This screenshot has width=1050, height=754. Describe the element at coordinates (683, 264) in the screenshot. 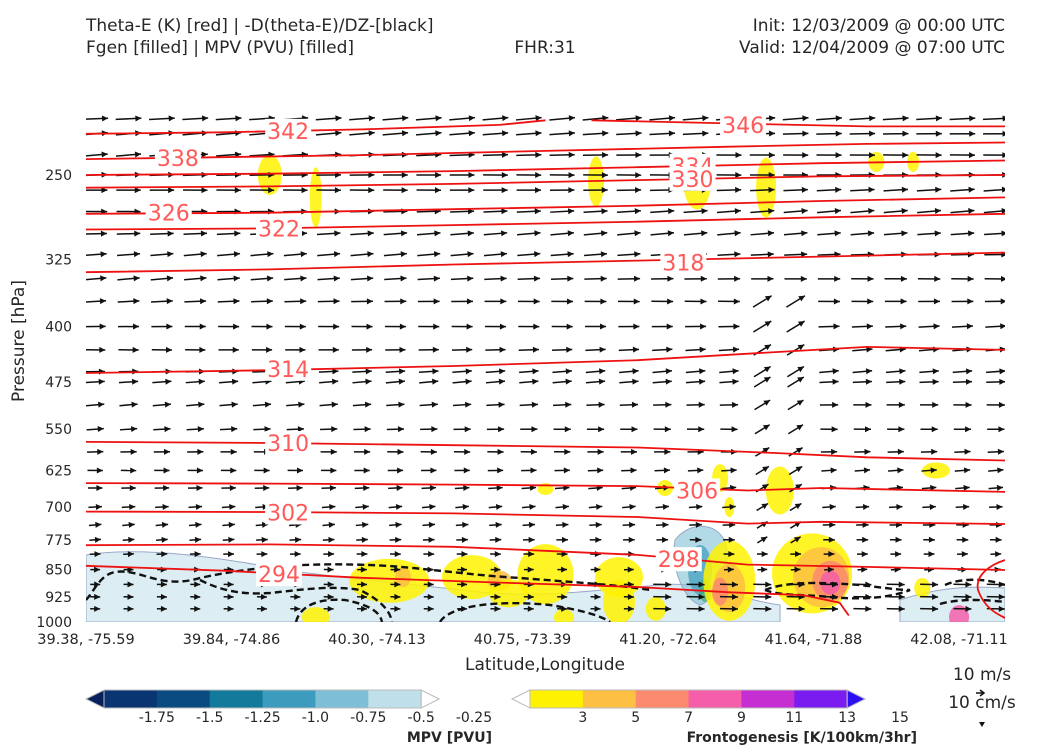

I see `theta-e-label: 318` at that location.